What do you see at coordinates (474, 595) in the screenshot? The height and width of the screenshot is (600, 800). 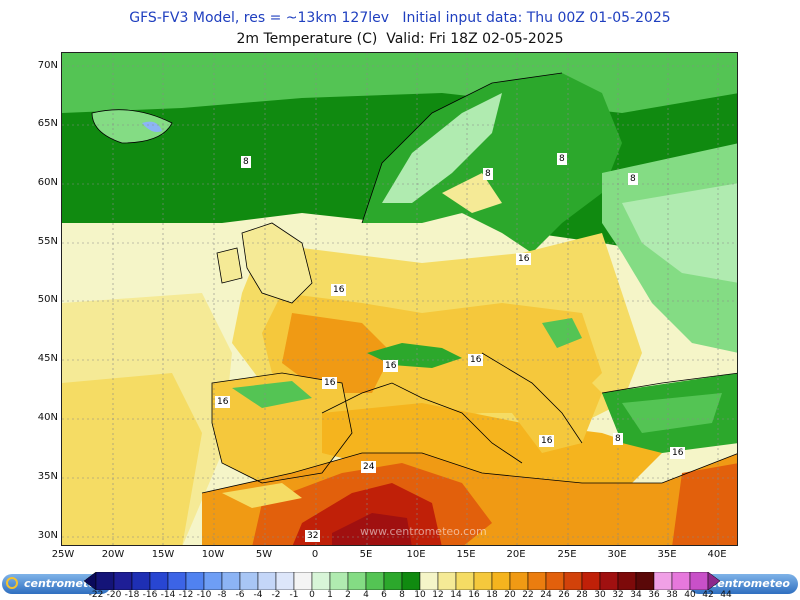 I see `colorbar-tick-label: 16` at bounding box center [474, 595].